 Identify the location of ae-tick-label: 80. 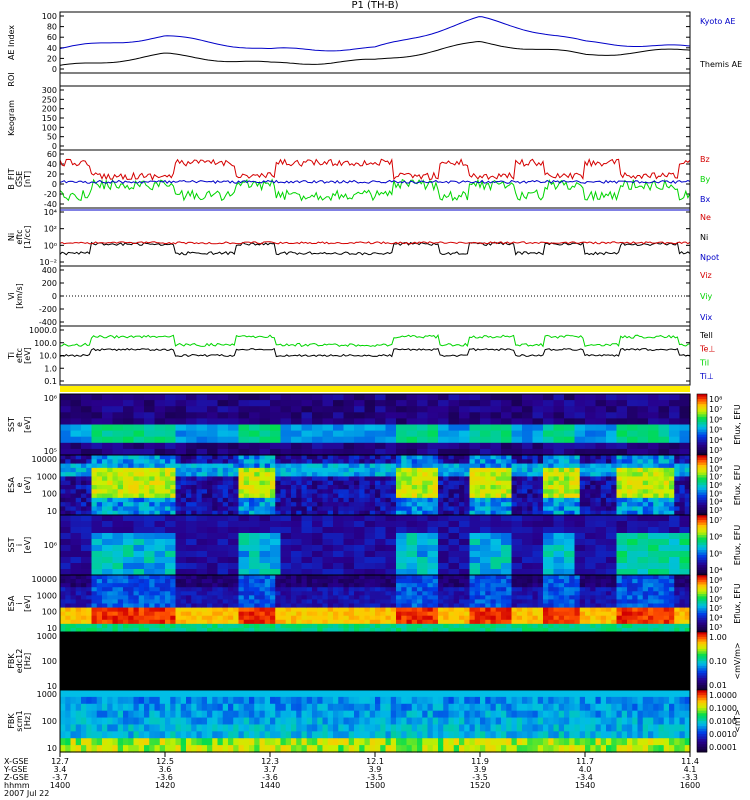
(52, 27).